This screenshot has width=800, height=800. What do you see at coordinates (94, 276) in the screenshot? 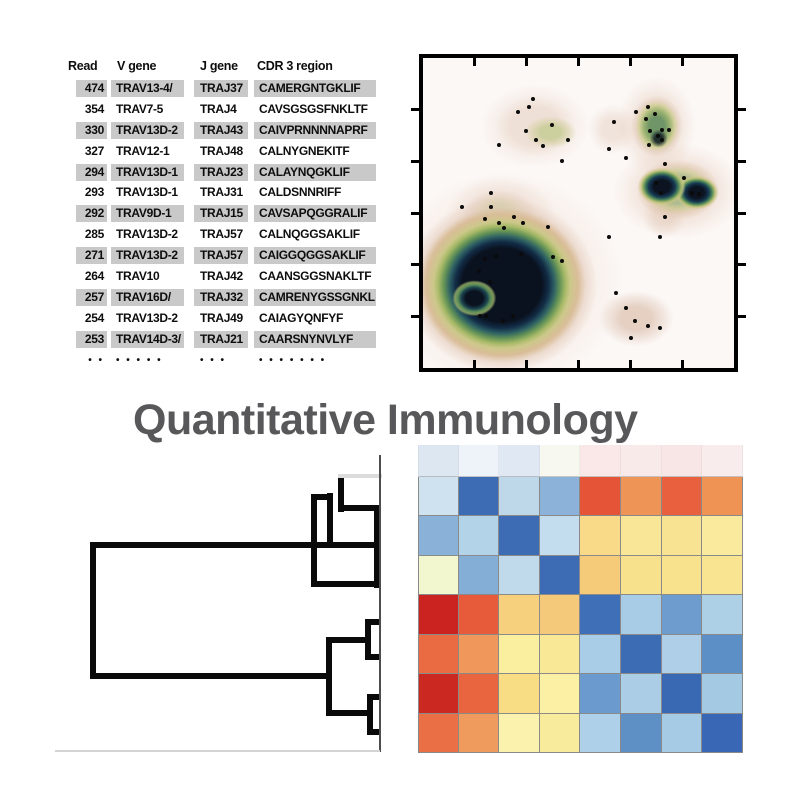
I see `table-cell: 264` at bounding box center [94, 276].